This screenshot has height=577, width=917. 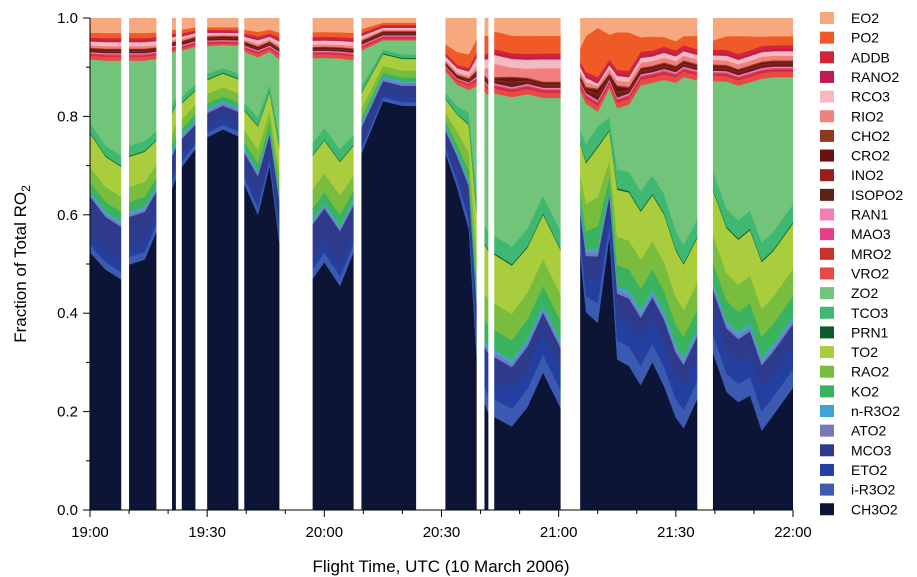 I want to click on legend-label: KO2, so click(x=865, y=391).